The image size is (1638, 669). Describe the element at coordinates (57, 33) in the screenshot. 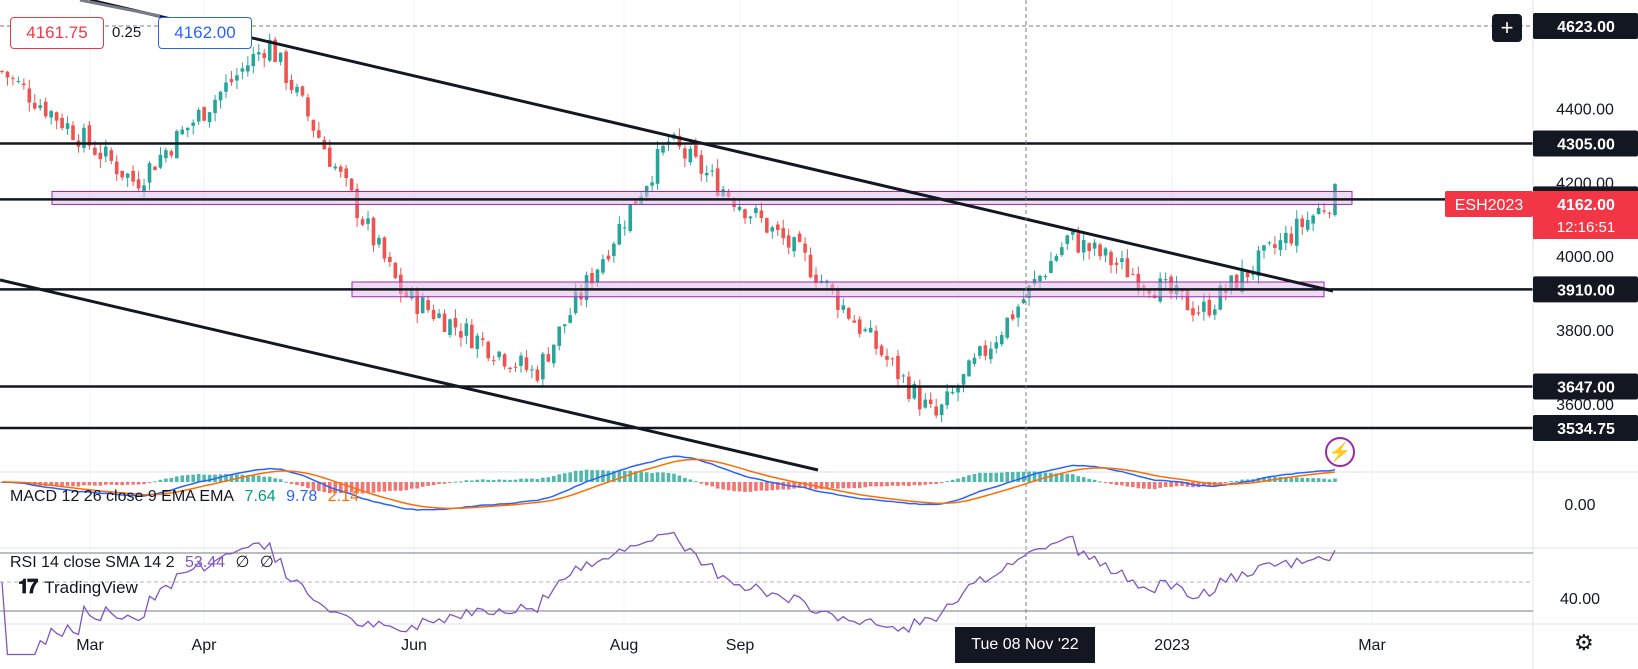

I see `bid-button: 4161.75` at that location.